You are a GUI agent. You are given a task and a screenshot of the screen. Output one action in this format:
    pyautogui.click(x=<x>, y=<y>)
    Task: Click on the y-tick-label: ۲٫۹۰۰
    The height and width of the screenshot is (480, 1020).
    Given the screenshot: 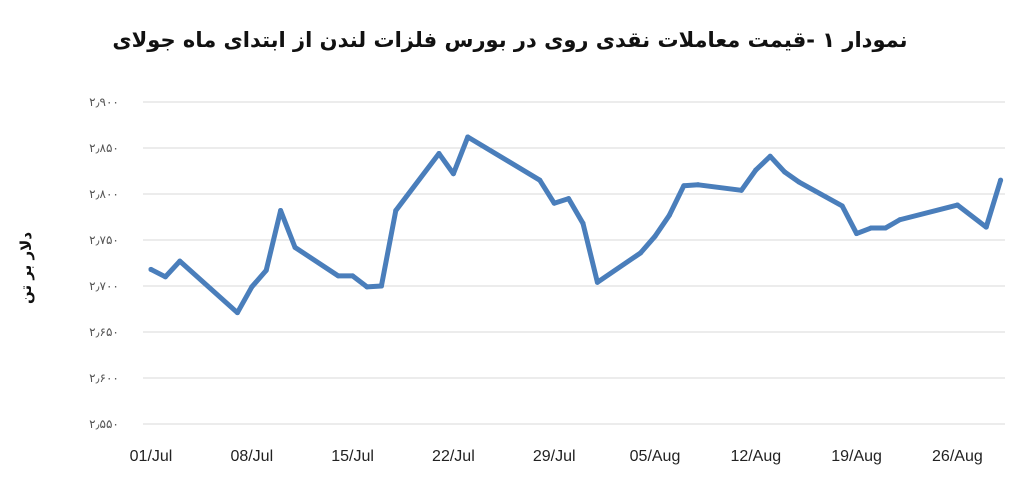 What is the action you would take?
    pyautogui.click(x=104, y=102)
    